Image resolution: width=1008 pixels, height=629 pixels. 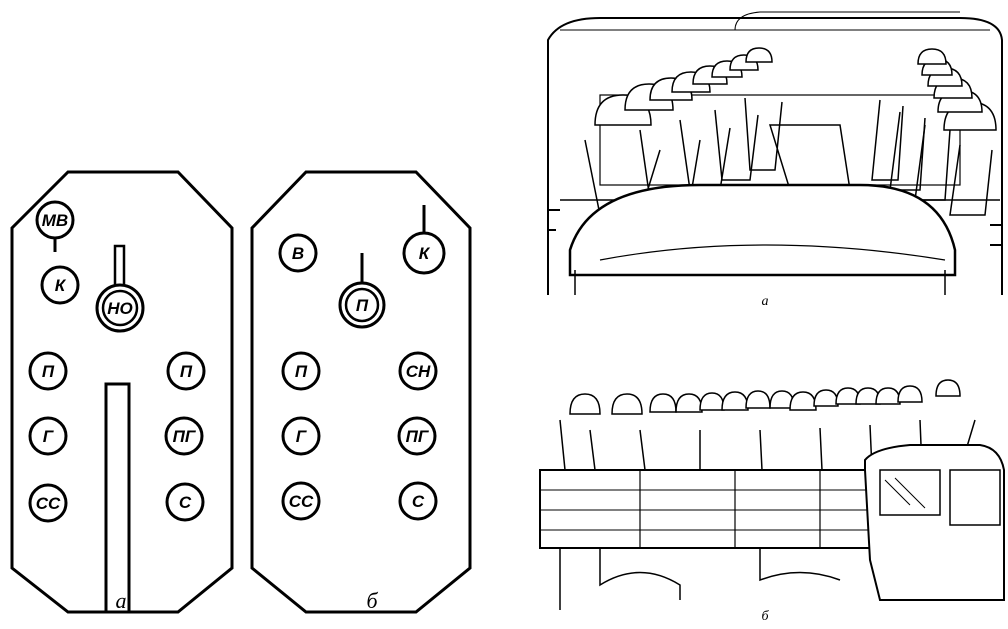 I want to click on seat-p-right: П, so click(x=186, y=371).